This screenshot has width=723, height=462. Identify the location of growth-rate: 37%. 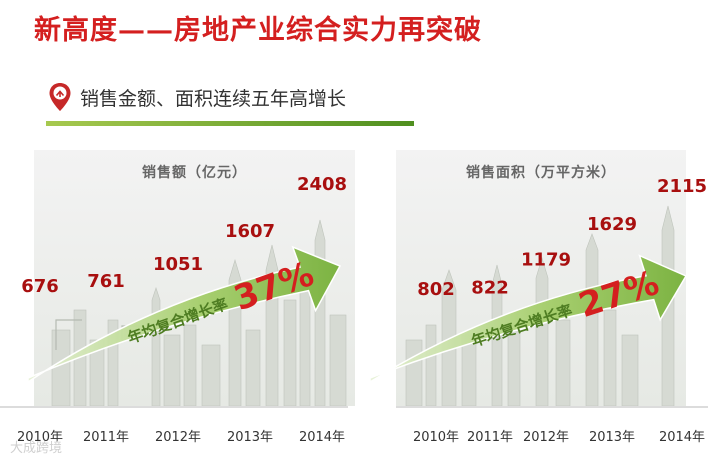
(274, 286).